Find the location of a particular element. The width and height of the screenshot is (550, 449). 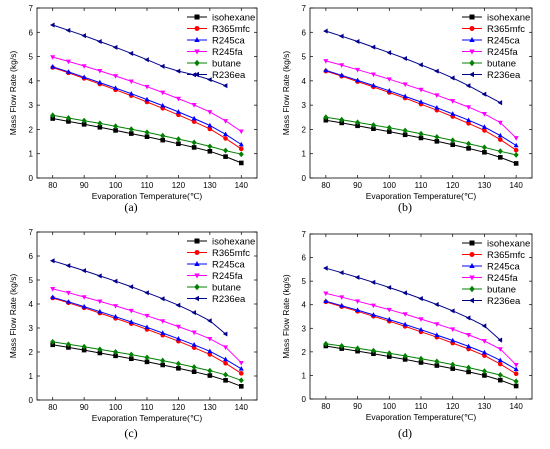

y-tick-label: 2 is located at coordinates (304, 352).